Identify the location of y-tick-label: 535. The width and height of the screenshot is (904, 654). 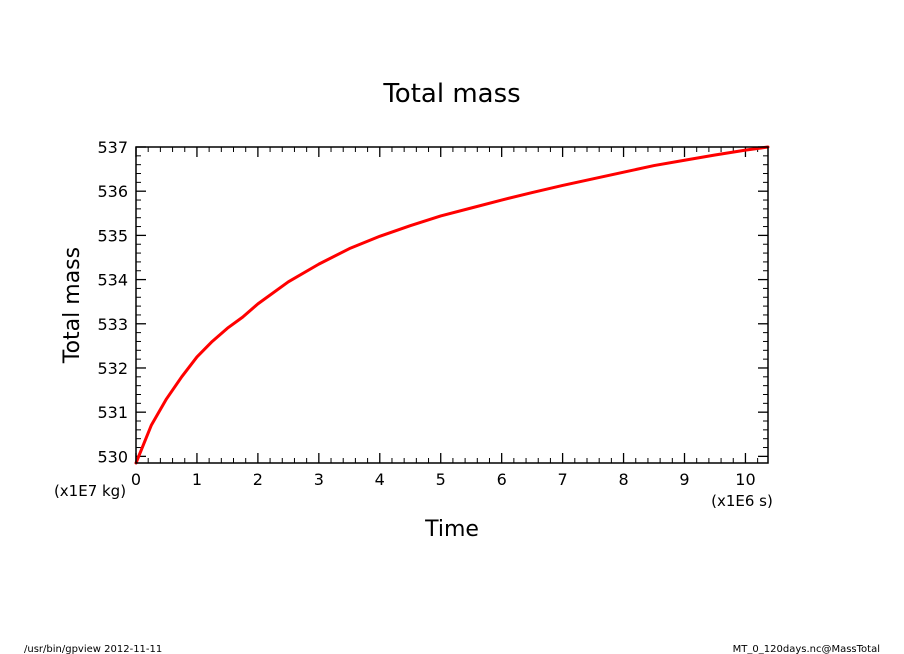
(112, 235).